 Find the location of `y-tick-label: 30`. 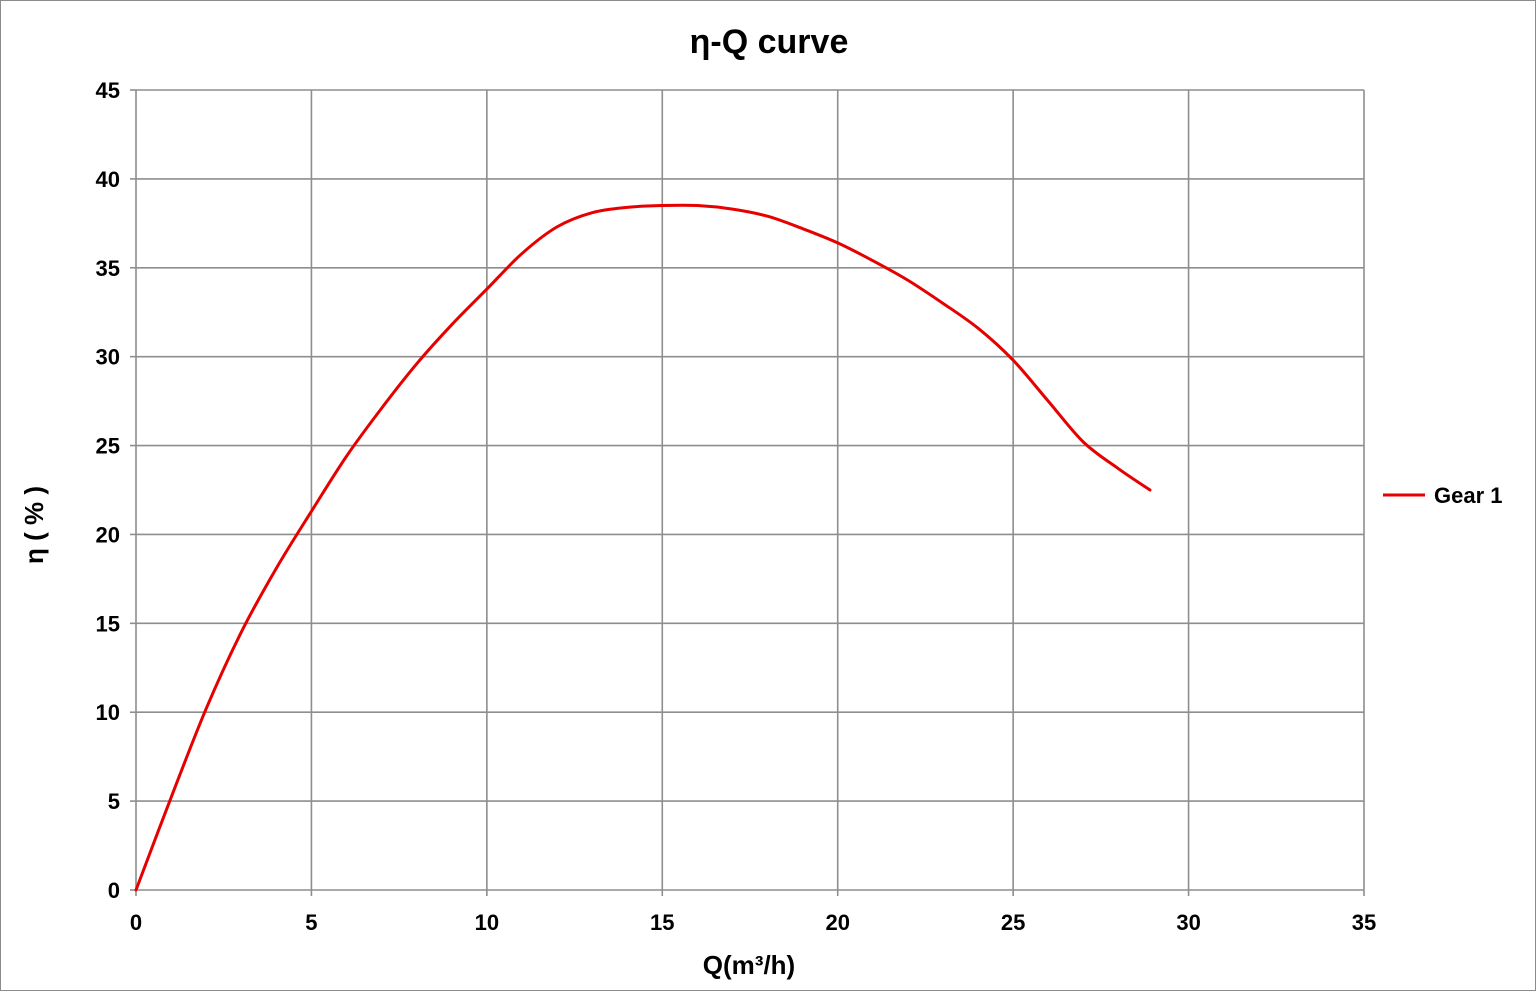

y-tick-label: 30 is located at coordinates (108, 357).